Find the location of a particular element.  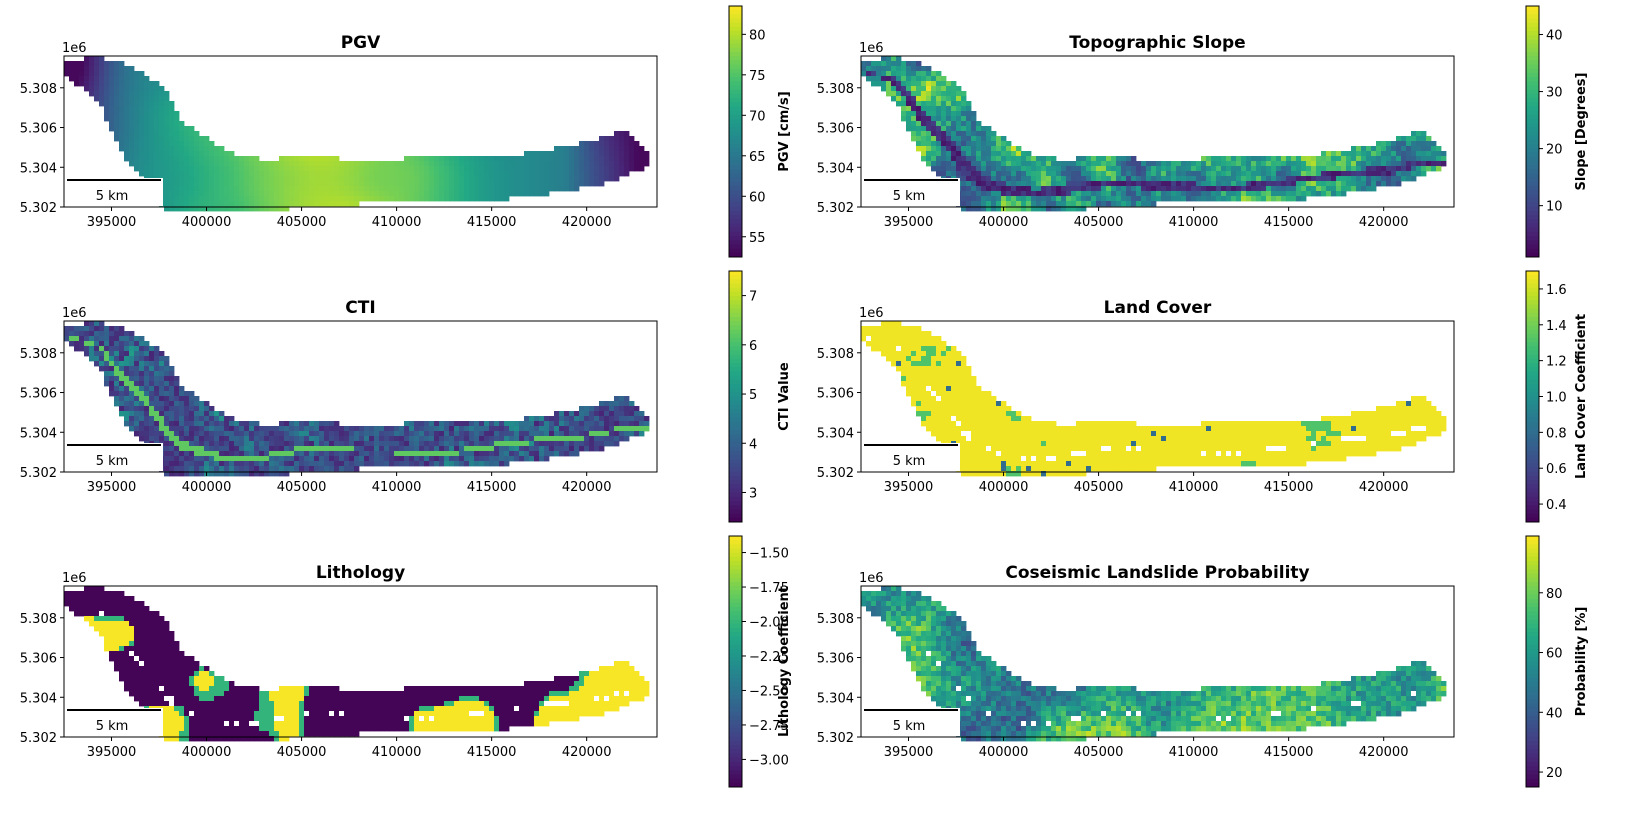

y-tick-label: 5.306 is located at coordinates (835, 129).